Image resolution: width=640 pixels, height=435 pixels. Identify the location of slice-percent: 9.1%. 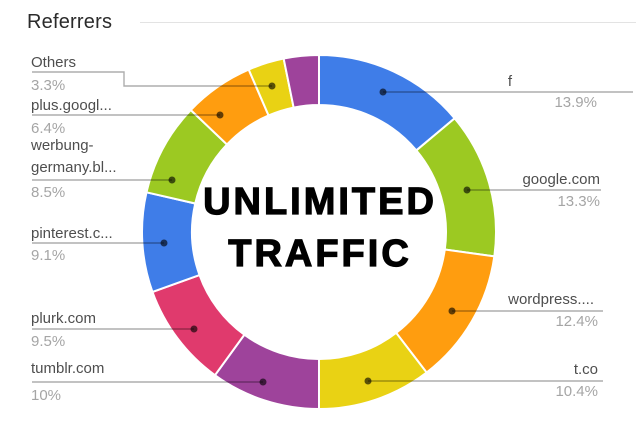
(48, 255).